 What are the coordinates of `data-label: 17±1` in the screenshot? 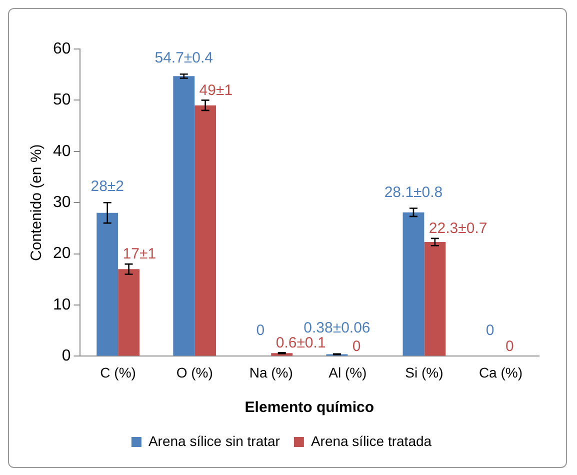 It's located at (139, 254).